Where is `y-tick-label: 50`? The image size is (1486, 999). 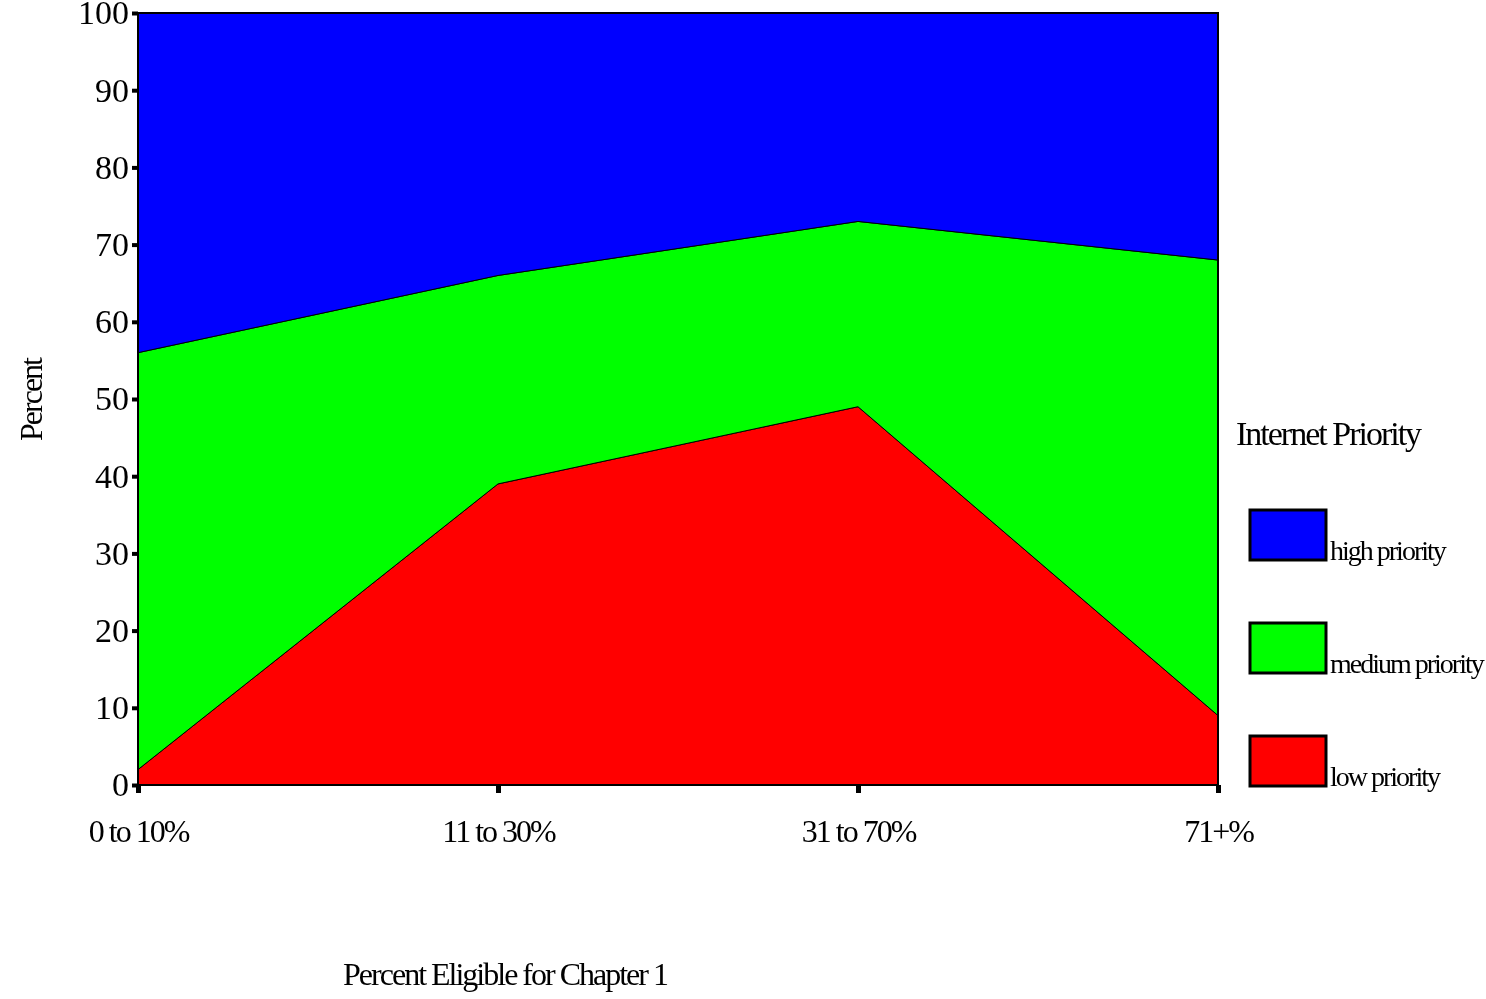
y-tick-label: 50 is located at coordinates (112, 399).